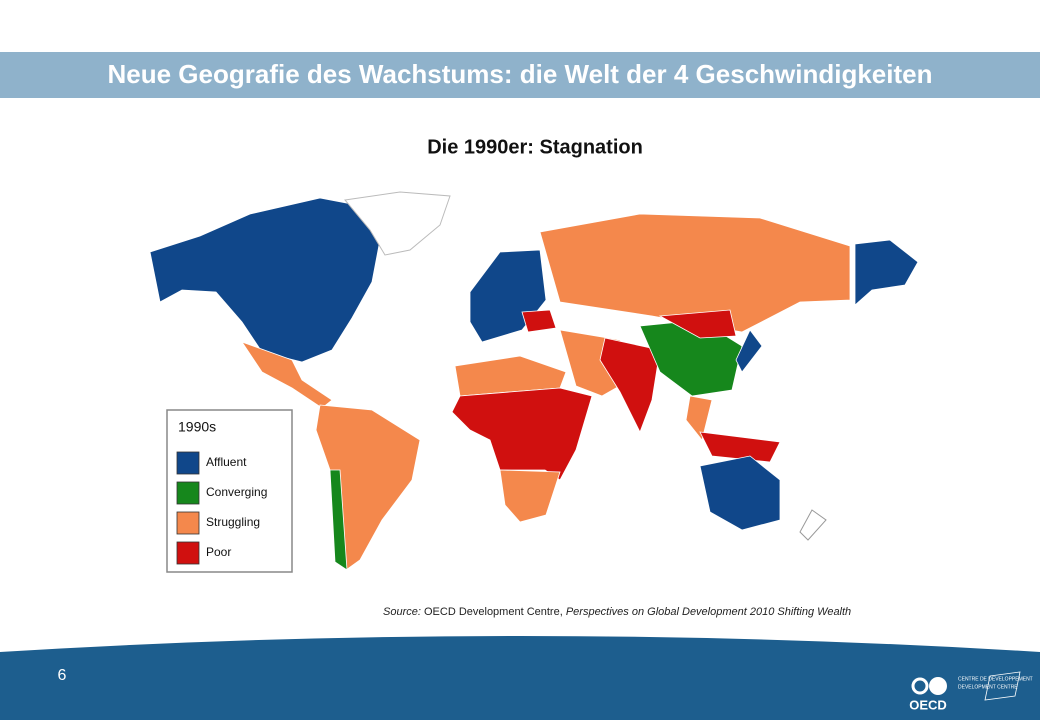 This screenshot has width=1040, height=720. Describe the element at coordinates (813, 525) in the screenshot. I see `new-zealand` at that location.